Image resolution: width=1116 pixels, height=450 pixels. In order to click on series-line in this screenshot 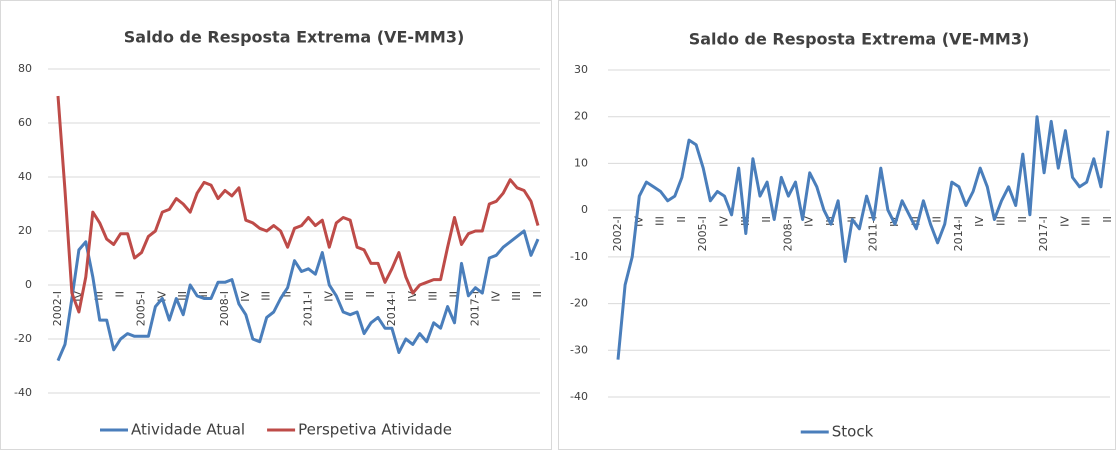, I will do `click(298, 295)`.